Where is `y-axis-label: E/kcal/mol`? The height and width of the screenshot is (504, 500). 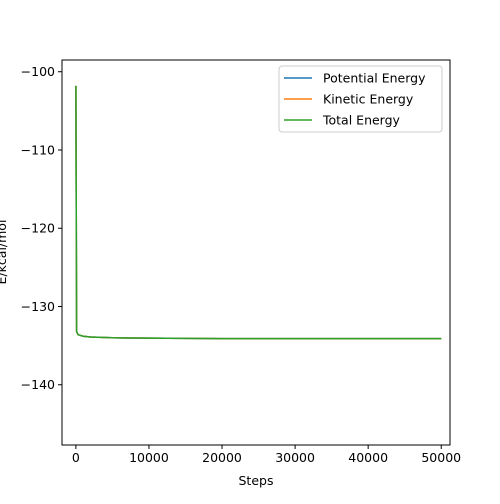
y-axis-label: E/kcal/mol is located at coordinates (4, 252).